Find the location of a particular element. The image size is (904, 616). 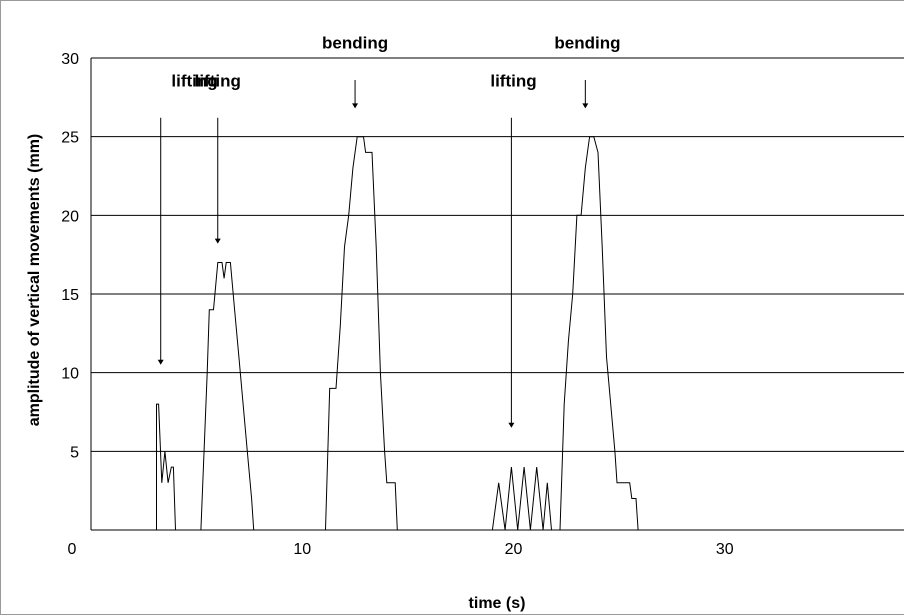

y-tick-label: 20 is located at coordinates (70, 216).